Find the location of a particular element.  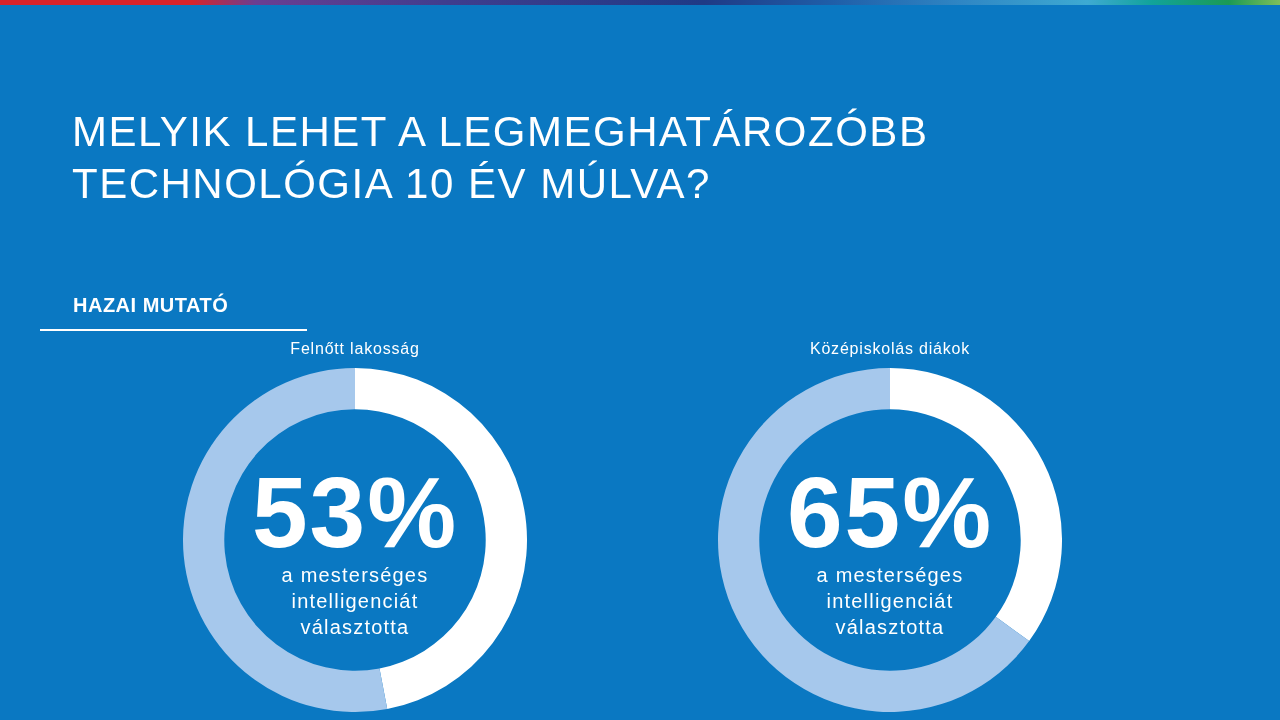

donut-slice is located at coordinates (874, 540).